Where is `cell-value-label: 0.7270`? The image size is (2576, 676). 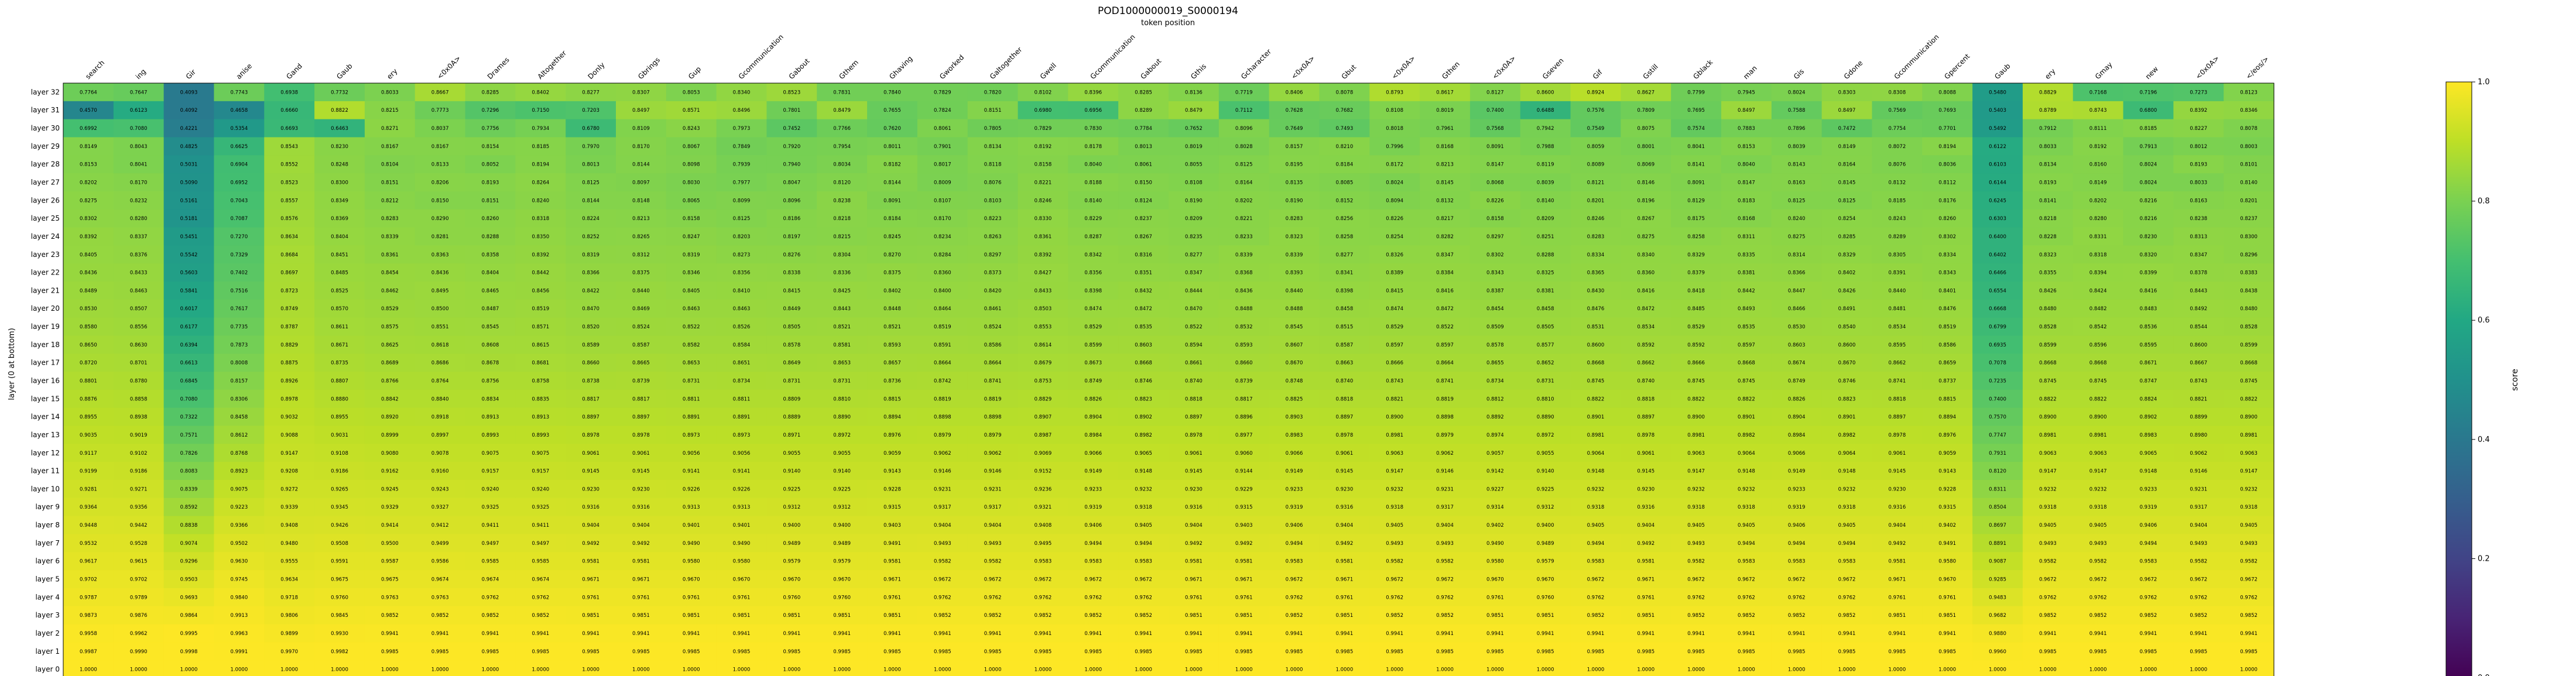 cell-value-label: 0.7270 is located at coordinates (239, 237).